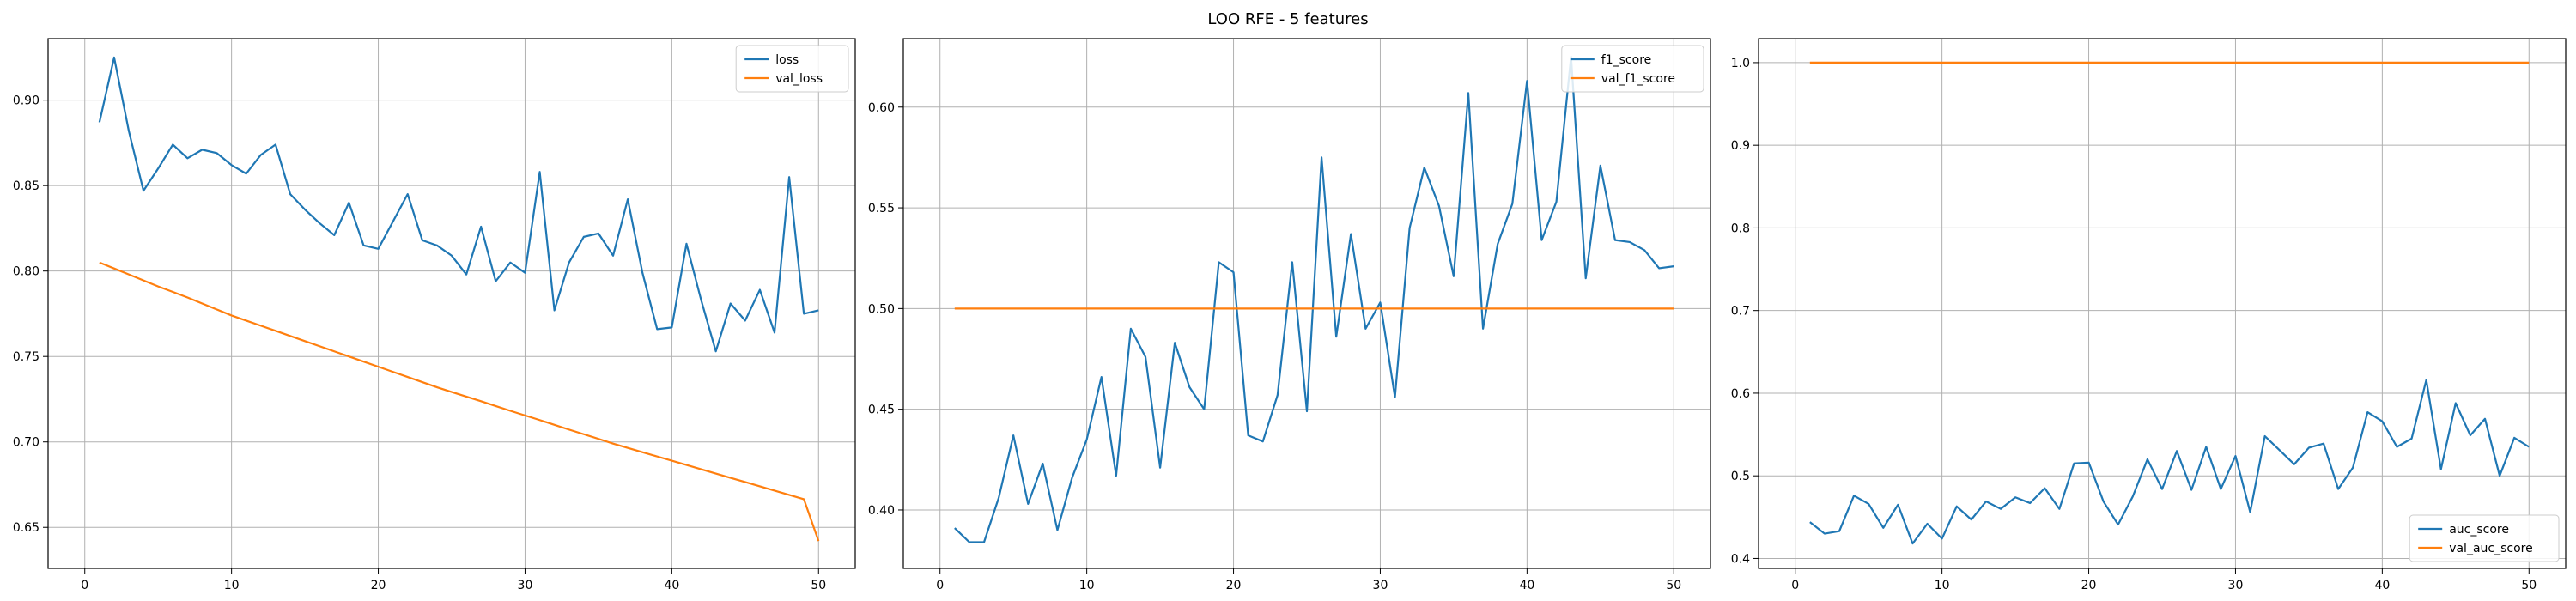 This screenshot has width=2576, height=601. Describe the element at coordinates (787, 60) in the screenshot. I see `legend-label-loss: loss` at that location.